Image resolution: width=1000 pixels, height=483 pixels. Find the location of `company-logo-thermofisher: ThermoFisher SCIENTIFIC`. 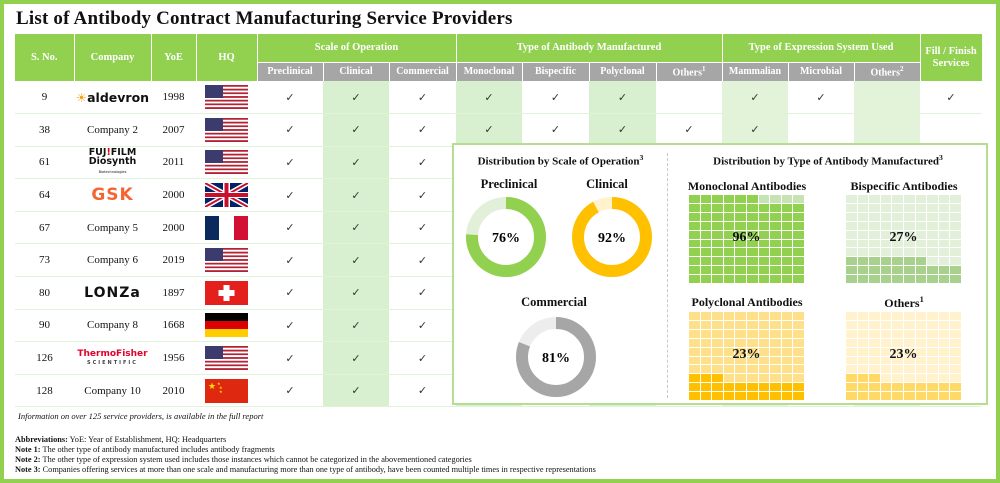

company-logo-thermofisher: ThermoFisher SCIENTIFIC is located at coordinates (112, 357).